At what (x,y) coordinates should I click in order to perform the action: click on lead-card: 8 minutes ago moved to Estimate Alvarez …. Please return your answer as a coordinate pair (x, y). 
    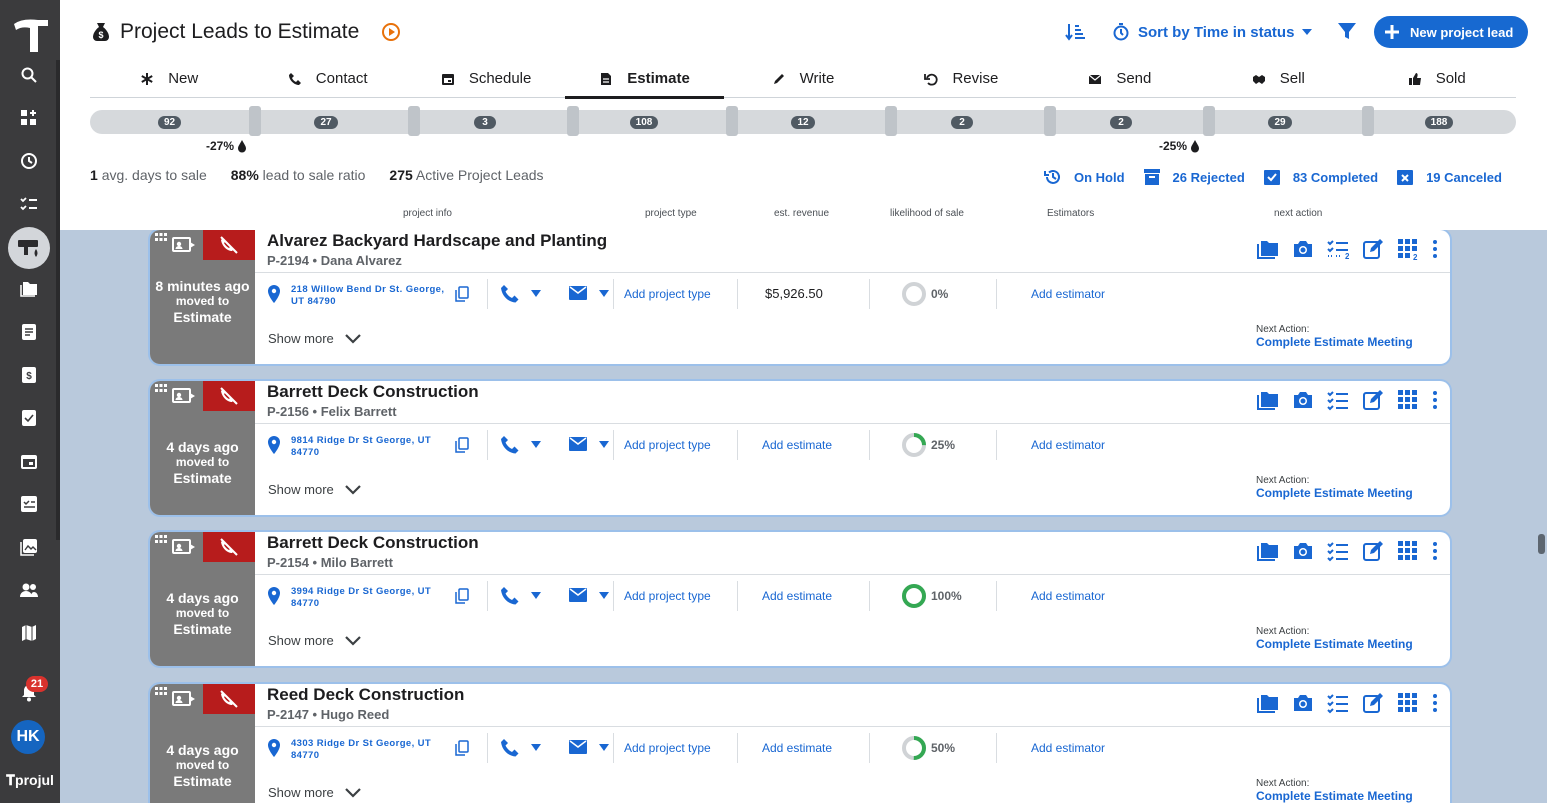
    Looking at the image, I should click on (800, 297).